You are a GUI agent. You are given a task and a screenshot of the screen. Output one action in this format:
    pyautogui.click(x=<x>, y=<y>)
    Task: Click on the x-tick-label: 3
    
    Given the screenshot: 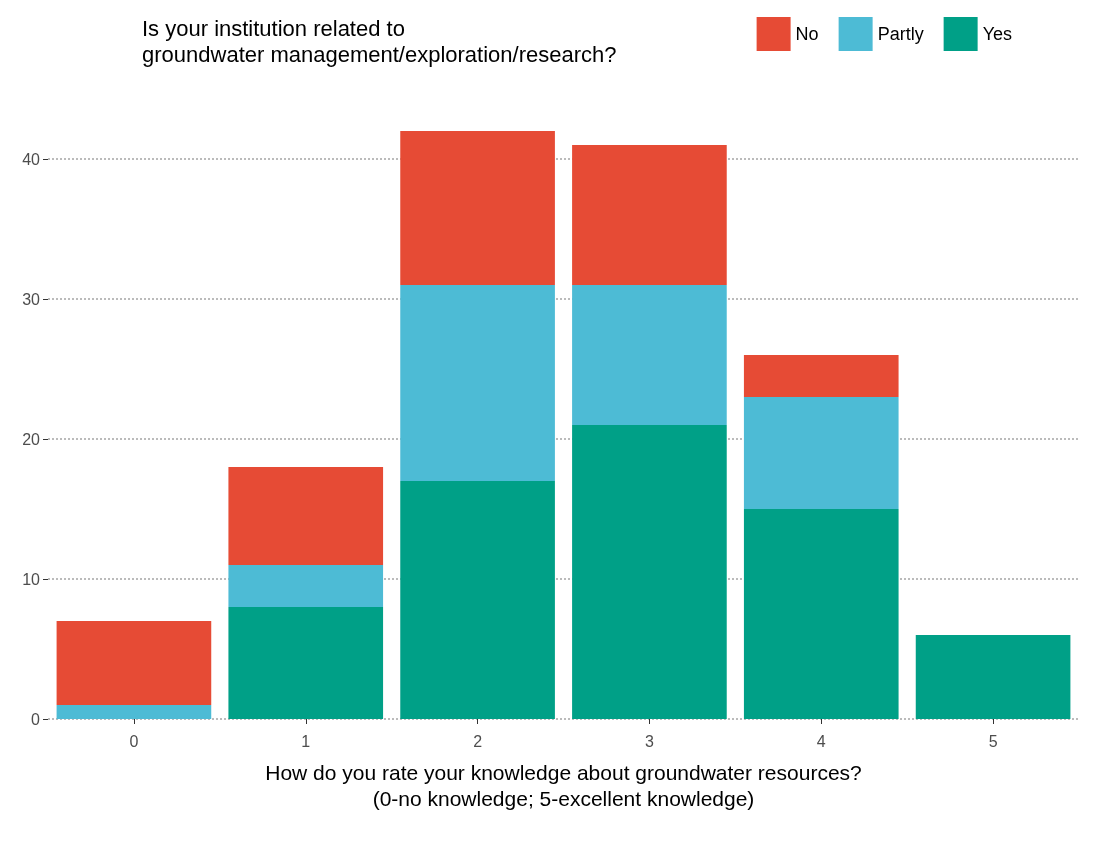 What is the action you would take?
    pyautogui.click(x=649, y=741)
    